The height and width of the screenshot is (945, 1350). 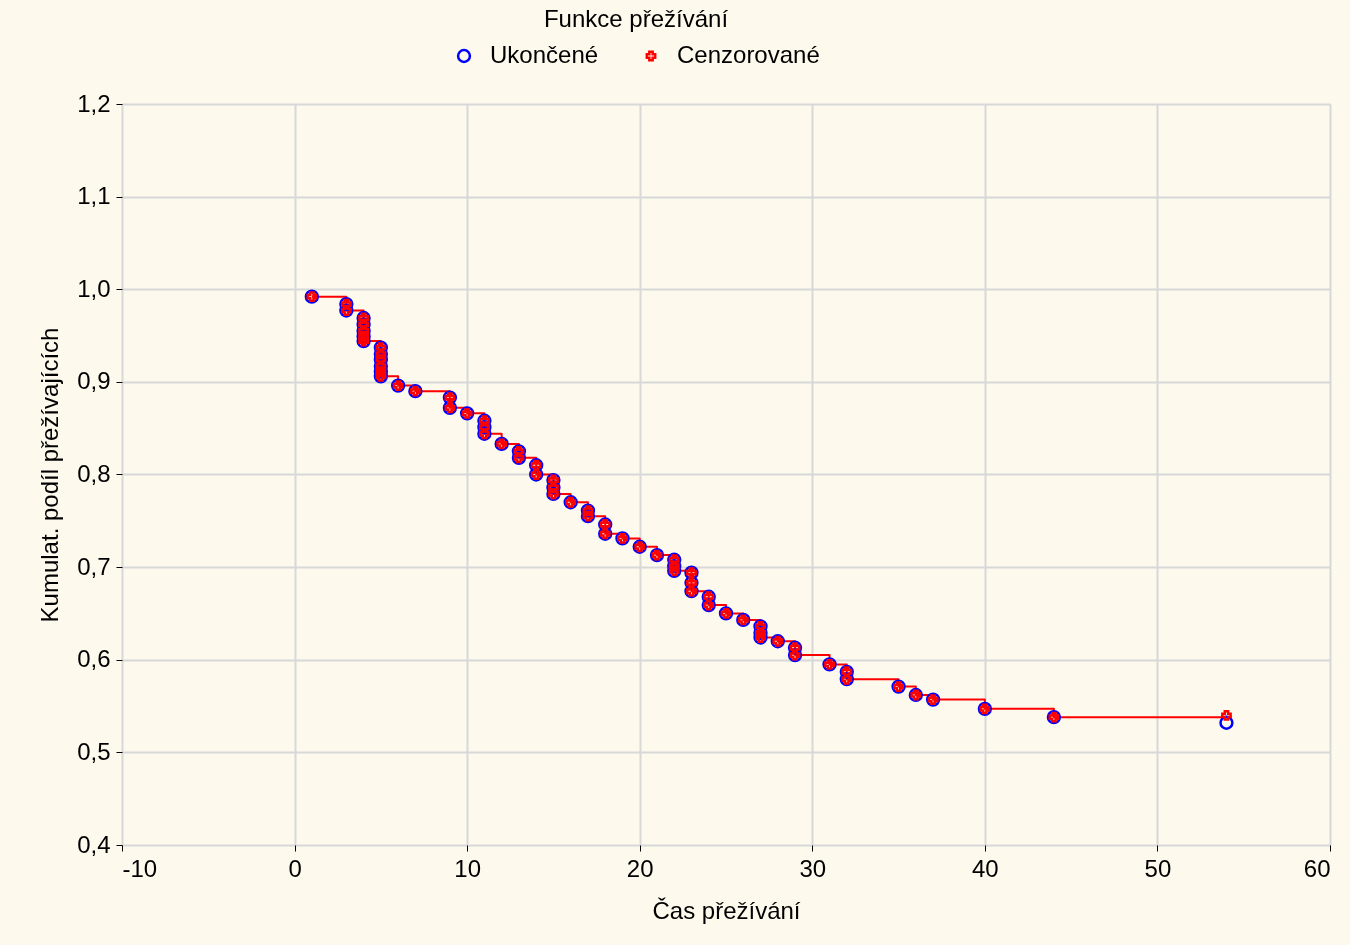 What do you see at coordinates (94, 196) in the screenshot?
I see `y-tick-label: 1,1` at bounding box center [94, 196].